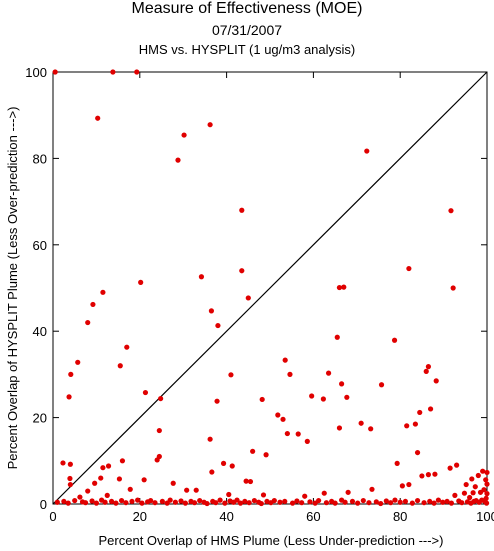 The height and width of the screenshot is (551, 494). Describe the element at coordinates (226, 516) in the screenshot. I see `x-tick-label: 40` at that location.